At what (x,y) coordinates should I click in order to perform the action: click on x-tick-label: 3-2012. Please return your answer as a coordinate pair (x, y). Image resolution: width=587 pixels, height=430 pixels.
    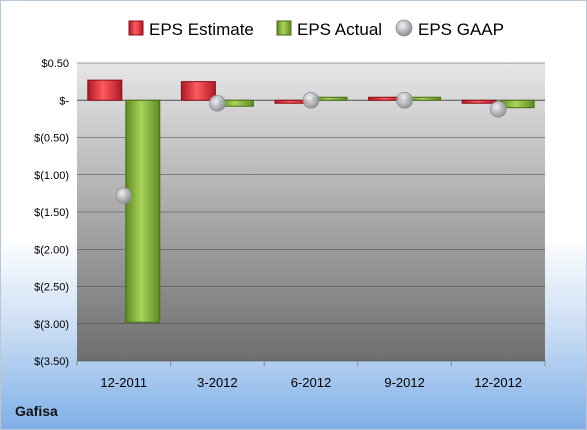
    Looking at the image, I should click on (217, 382).